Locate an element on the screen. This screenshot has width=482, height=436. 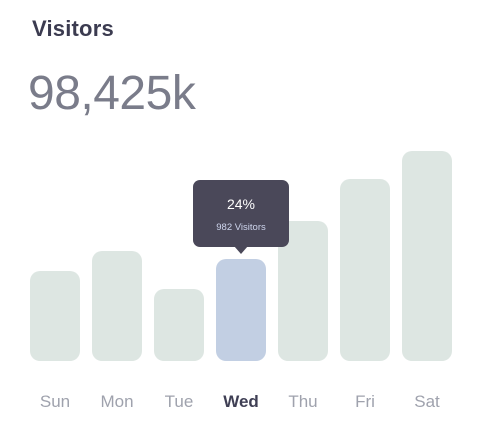
bar-fri is located at coordinates (365, 270).